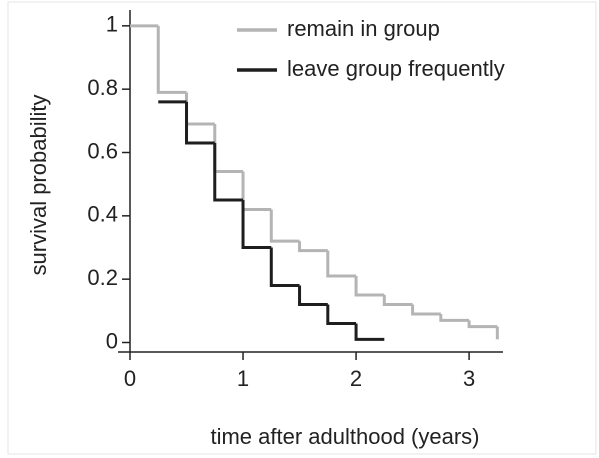 Image resolution: width=599 pixels, height=458 pixels. What do you see at coordinates (112, 24) in the screenshot?
I see `y-tick-label: 1` at bounding box center [112, 24].